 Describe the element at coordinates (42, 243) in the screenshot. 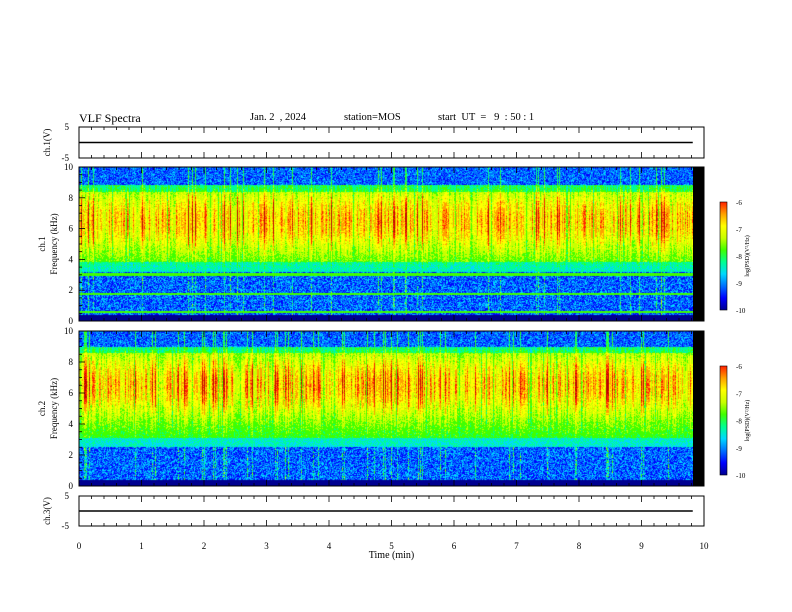

I see `y-axis-label: ch.1` at that location.